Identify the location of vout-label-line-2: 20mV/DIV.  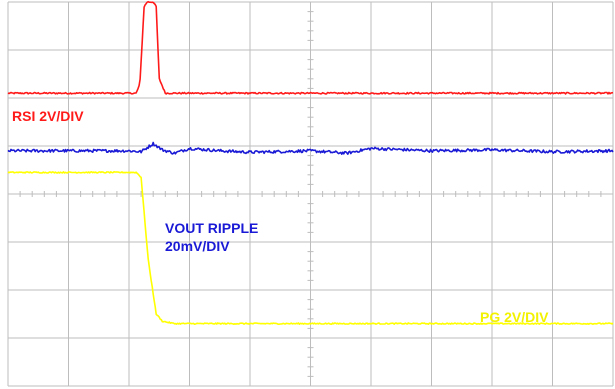
(197, 246).